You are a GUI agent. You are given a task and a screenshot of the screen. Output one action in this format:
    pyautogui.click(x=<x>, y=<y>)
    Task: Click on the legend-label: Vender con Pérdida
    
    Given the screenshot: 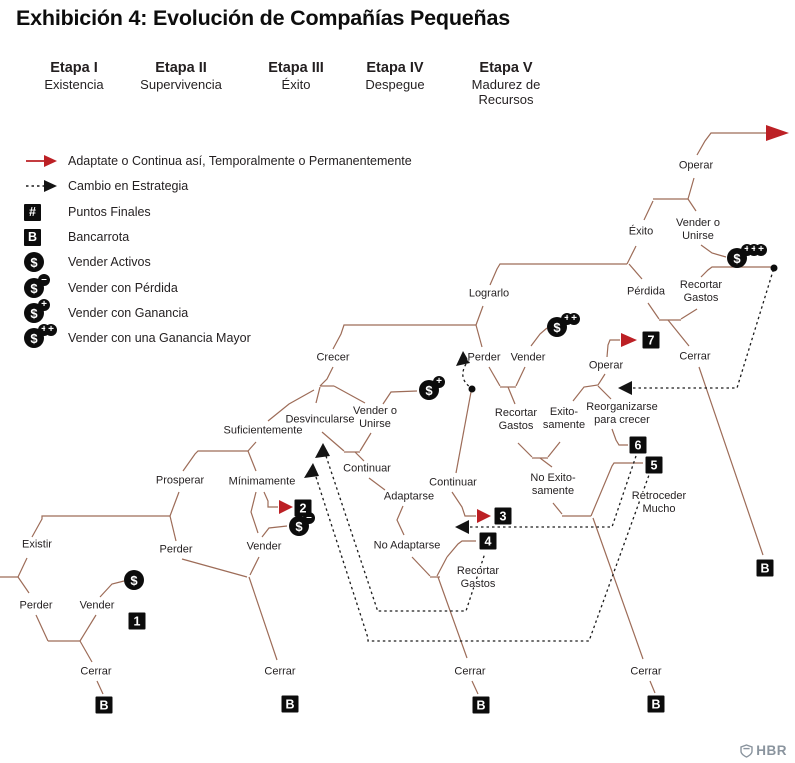 What is the action you would take?
    pyautogui.click(x=123, y=288)
    